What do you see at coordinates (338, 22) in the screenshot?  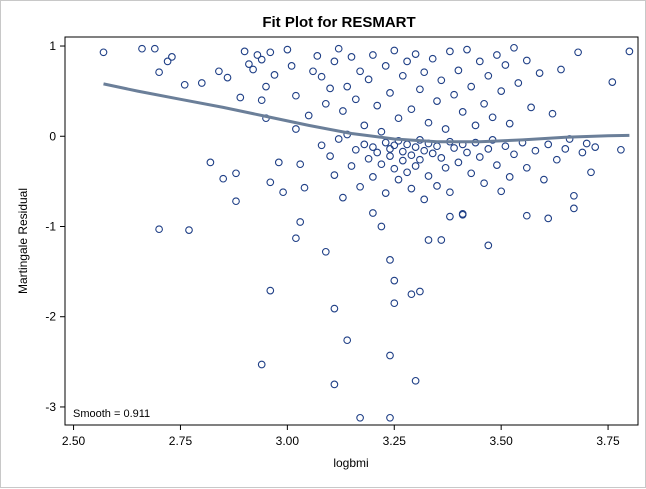 I see `chart-title: Fit Plot for RESMART` at bounding box center [338, 22].